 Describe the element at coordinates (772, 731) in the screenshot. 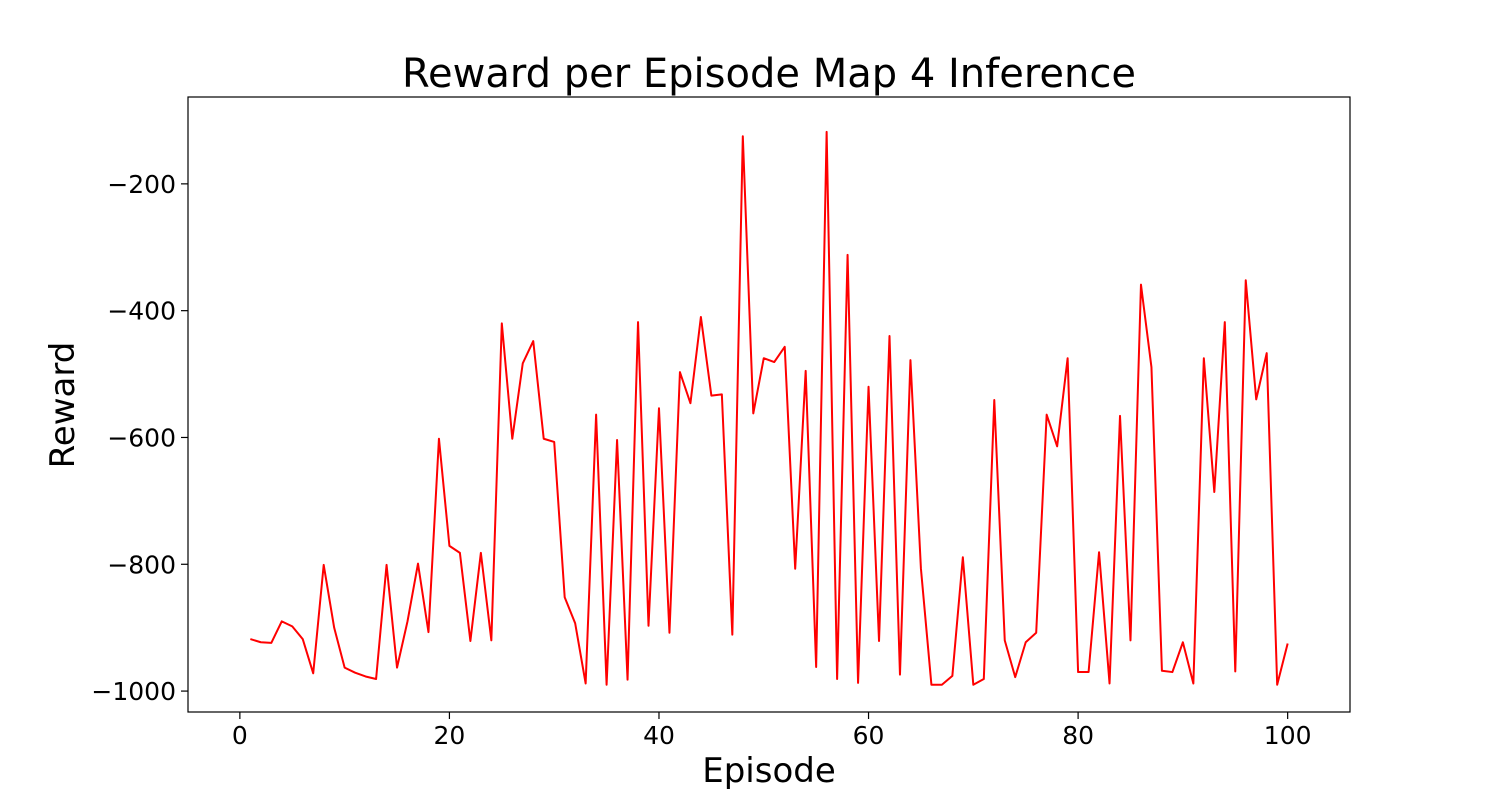

I see `x-axis: 0 20 40 60 80 100` at that location.